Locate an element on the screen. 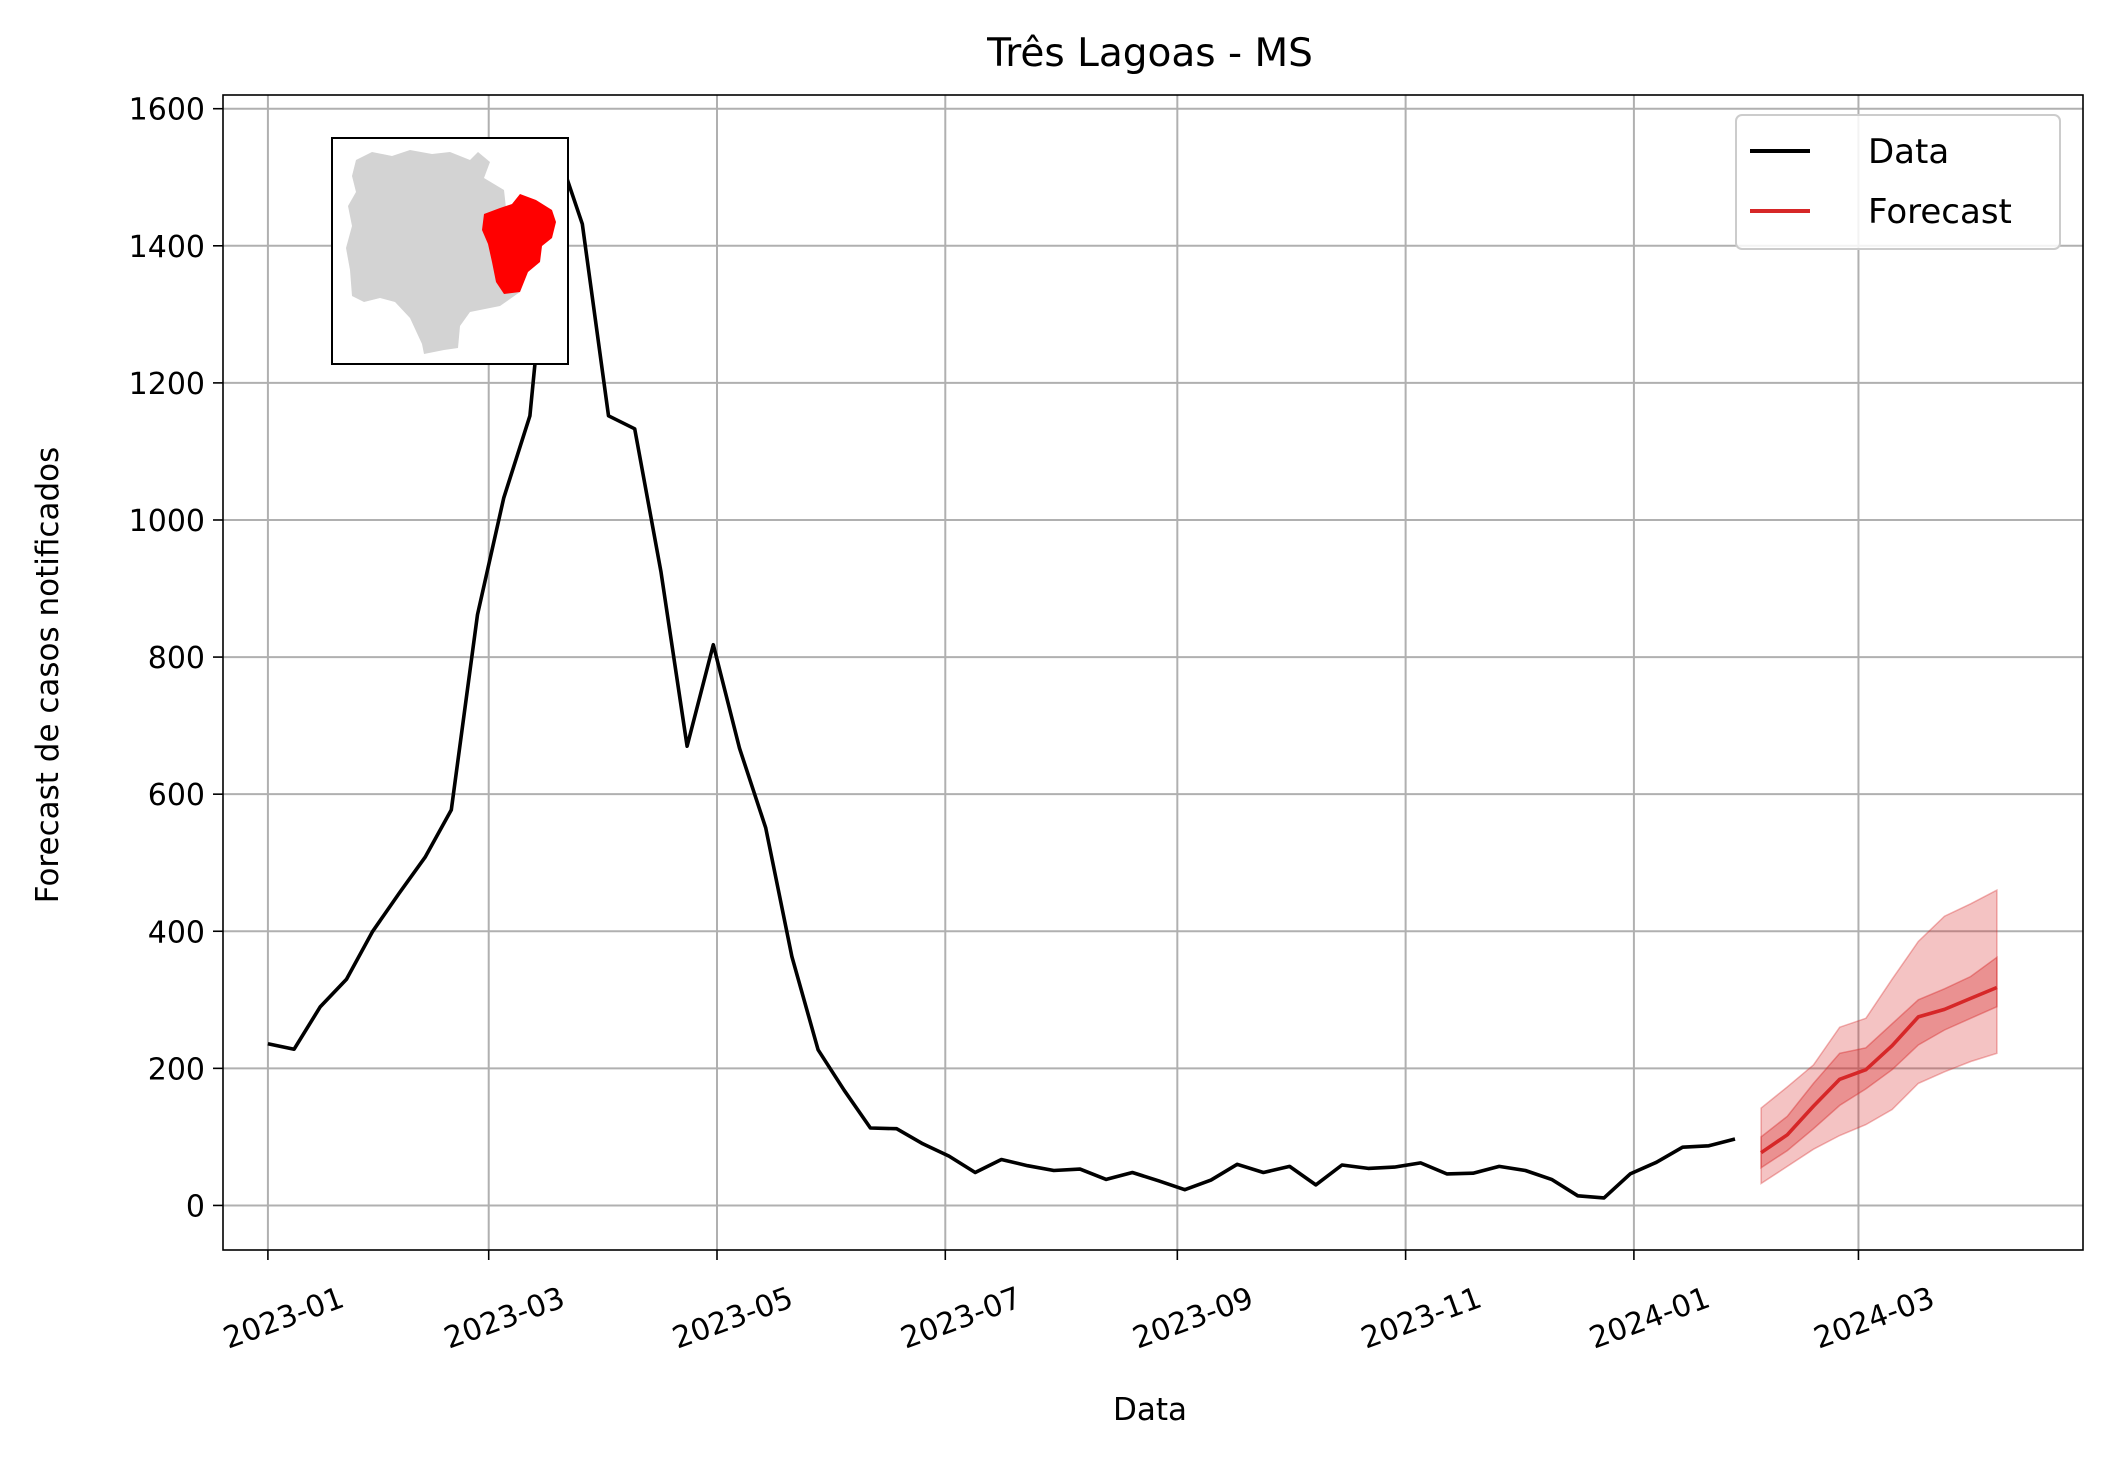 Image resolution: width=2111 pixels, height=1462 pixels. y-tick-label: 200 is located at coordinates (176, 1069).